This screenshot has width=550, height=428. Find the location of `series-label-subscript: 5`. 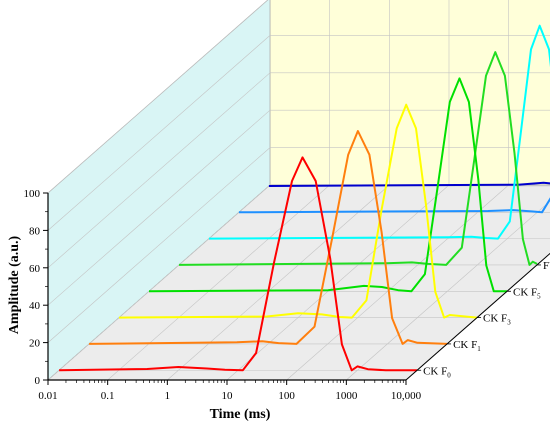

series-label-subscript: 5 is located at coordinates (539, 296).